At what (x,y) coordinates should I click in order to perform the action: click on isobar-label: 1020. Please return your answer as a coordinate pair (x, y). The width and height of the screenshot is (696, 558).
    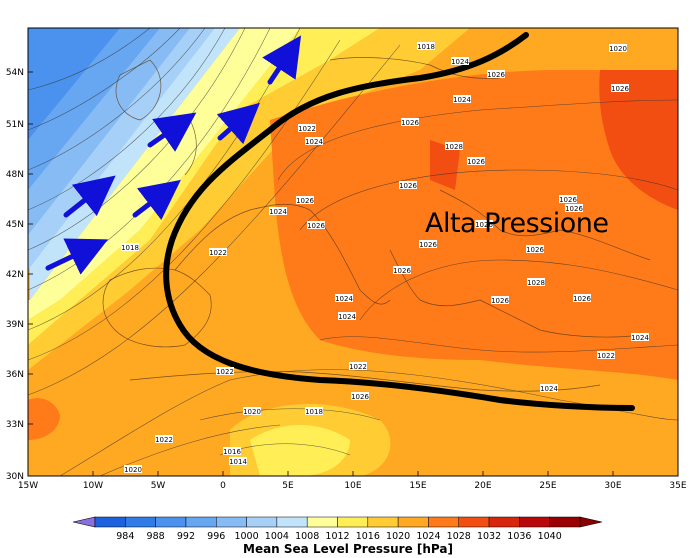
    Looking at the image, I should click on (252, 412).